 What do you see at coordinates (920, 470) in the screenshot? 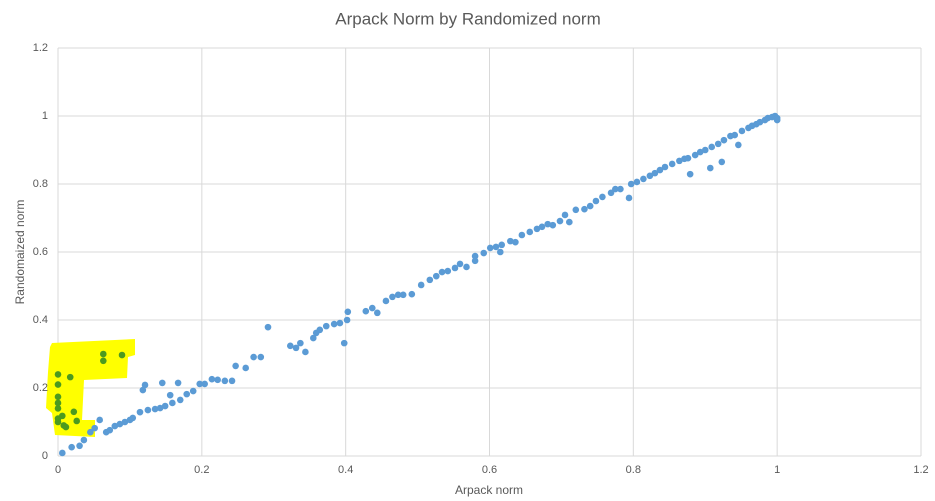
I see `x-tick-label: 1.2` at bounding box center [920, 470].